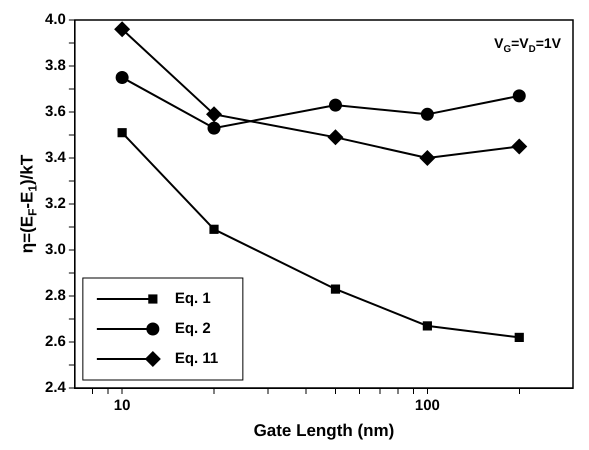  Describe the element at coordinates (55, 203) in the screenshot. I see `y-tick-label: 3.2` at that location.